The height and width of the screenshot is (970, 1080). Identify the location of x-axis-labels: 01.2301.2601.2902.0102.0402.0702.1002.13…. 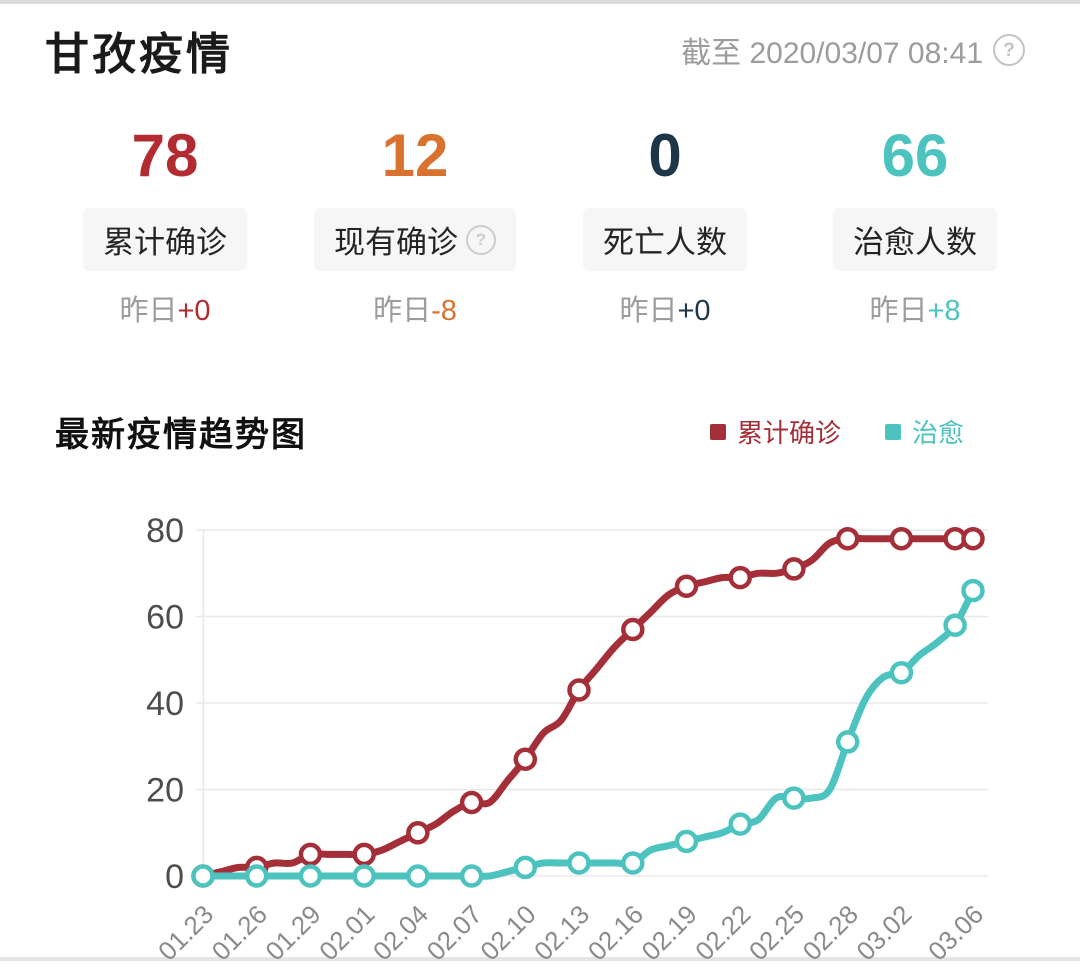
(570, 932).